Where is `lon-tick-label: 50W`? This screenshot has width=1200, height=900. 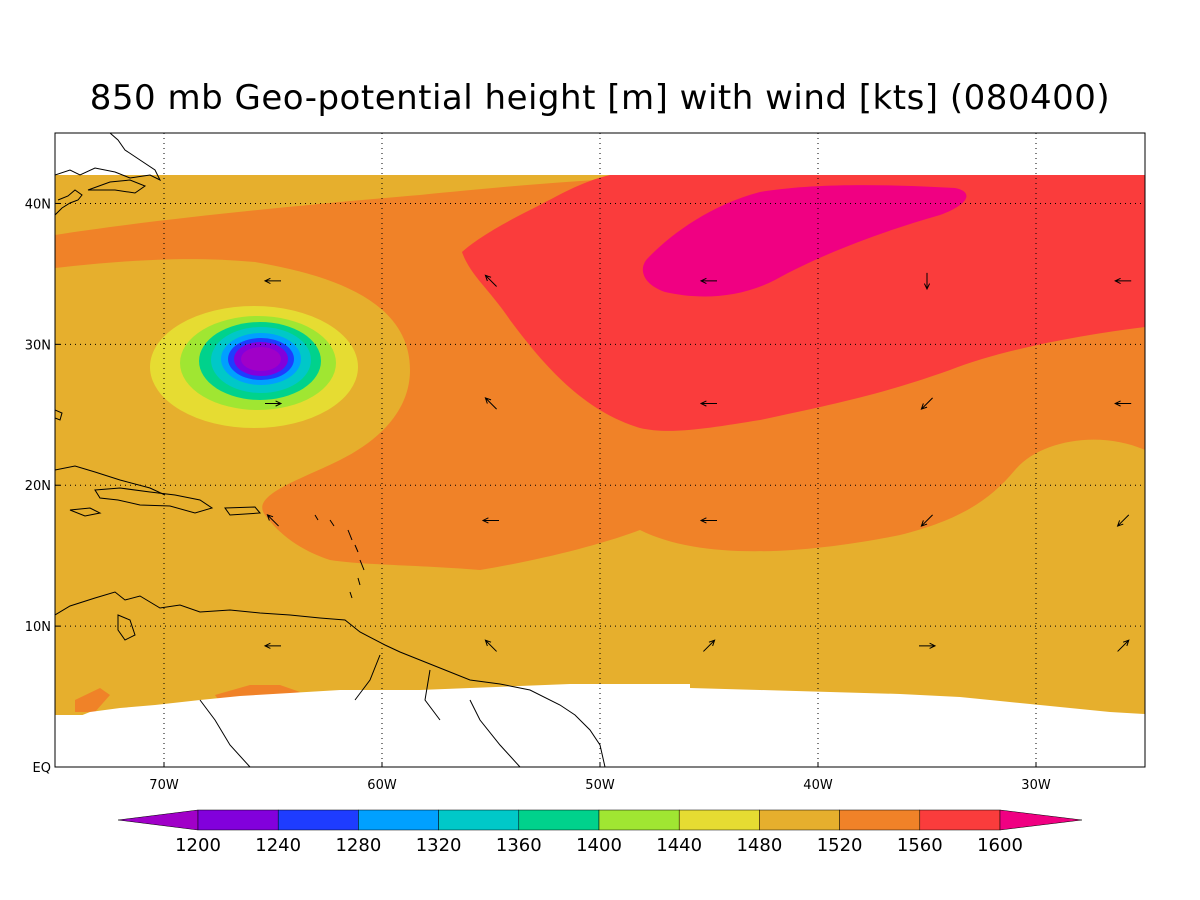 lon-tick-label: 50W is located at coordinates (600, 785).